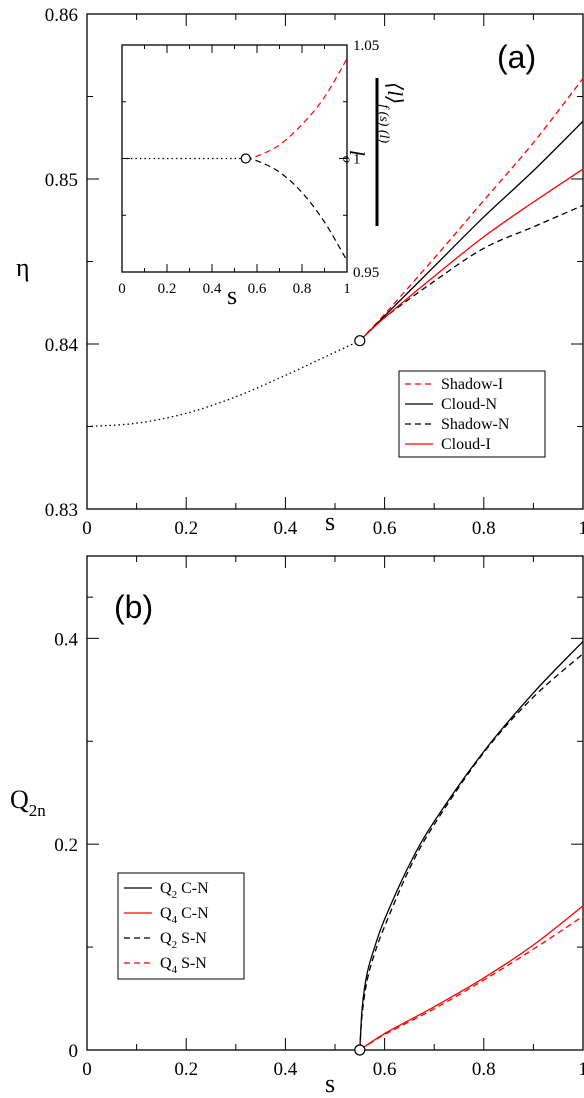 The image size is (584, 1098). Describe the element at coordinates (286, 528) in the screenshot. I see `panel-a-xtick-label: 0.4` at that location.